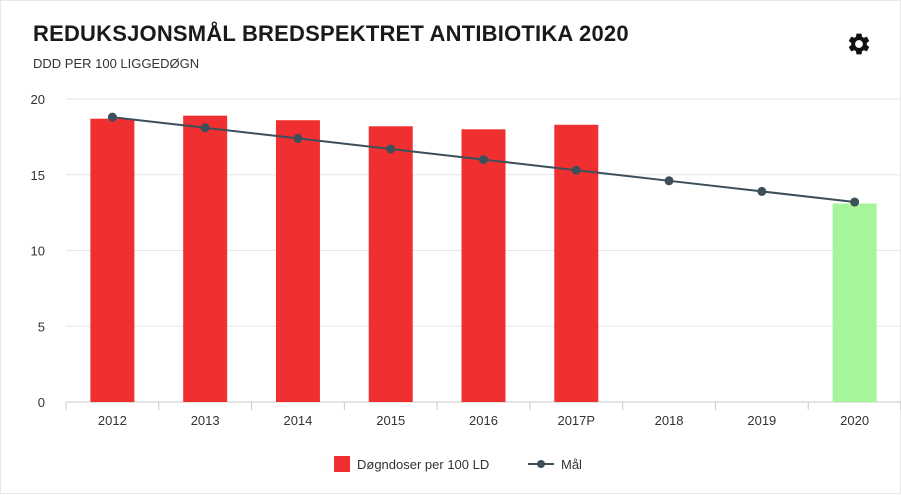 This screenshot has height=495, width=901. Describe the element at coordinates (38, 175) in the screenshot. I see `y-tick-label: 15` at that location.